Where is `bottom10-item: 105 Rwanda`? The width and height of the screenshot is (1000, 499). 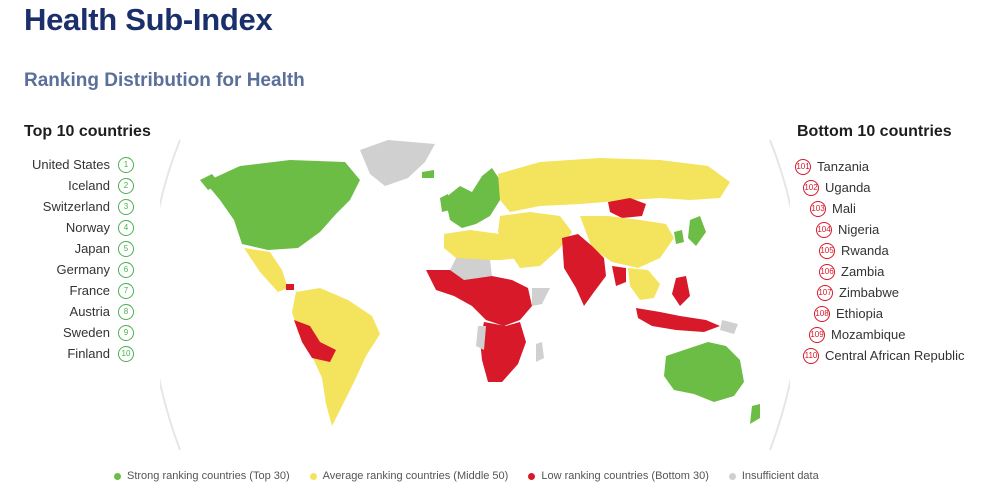 bottom10-item: 105 Rwanda is located at coordinates (909, 250).